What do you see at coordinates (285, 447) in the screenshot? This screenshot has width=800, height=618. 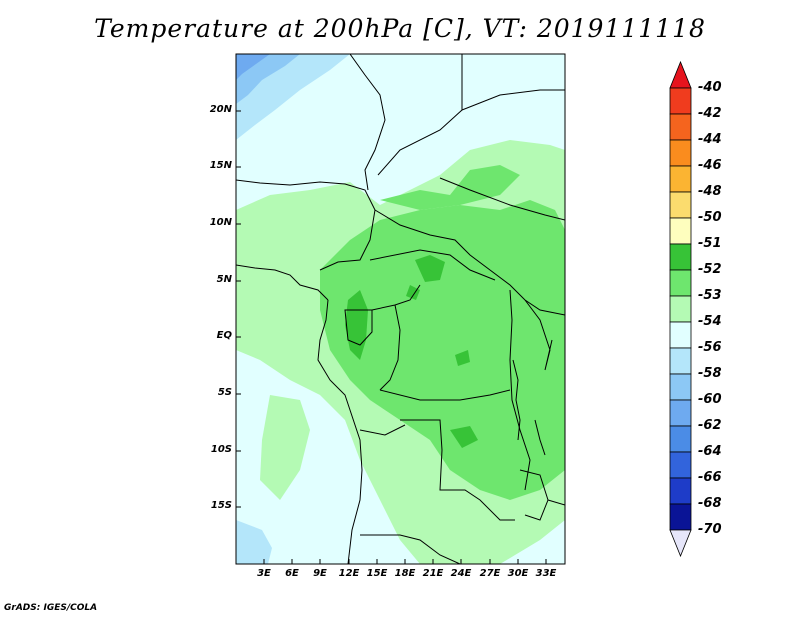 I see `band-minus53-west` at bounding box center [285, 447].